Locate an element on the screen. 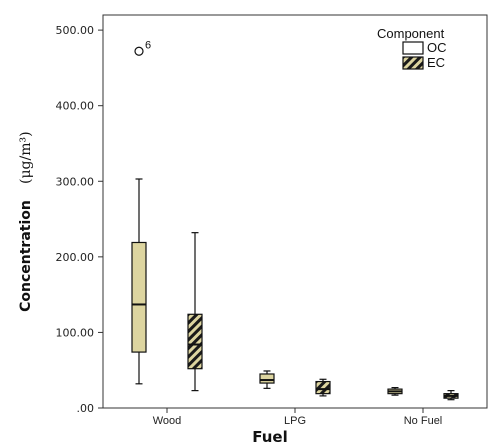  box-ec-lpg is located at coordinates (323, 387).